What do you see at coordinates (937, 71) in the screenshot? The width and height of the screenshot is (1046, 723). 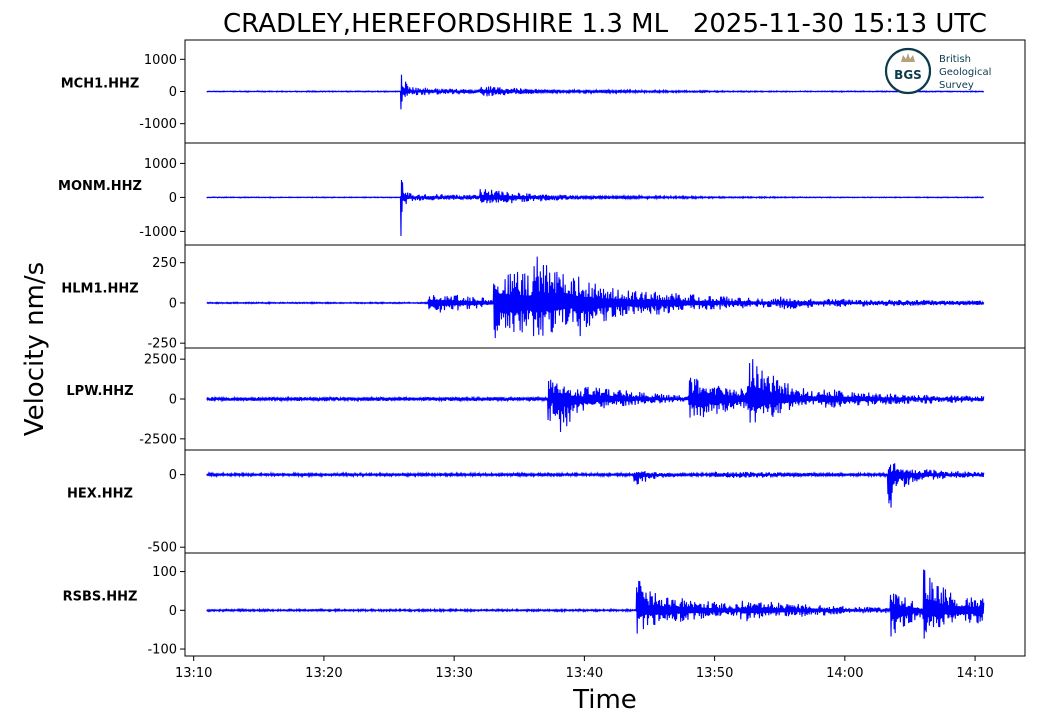 I see `bgs-logo: BGS British Geological Survey` at bounding box center [937, 71].